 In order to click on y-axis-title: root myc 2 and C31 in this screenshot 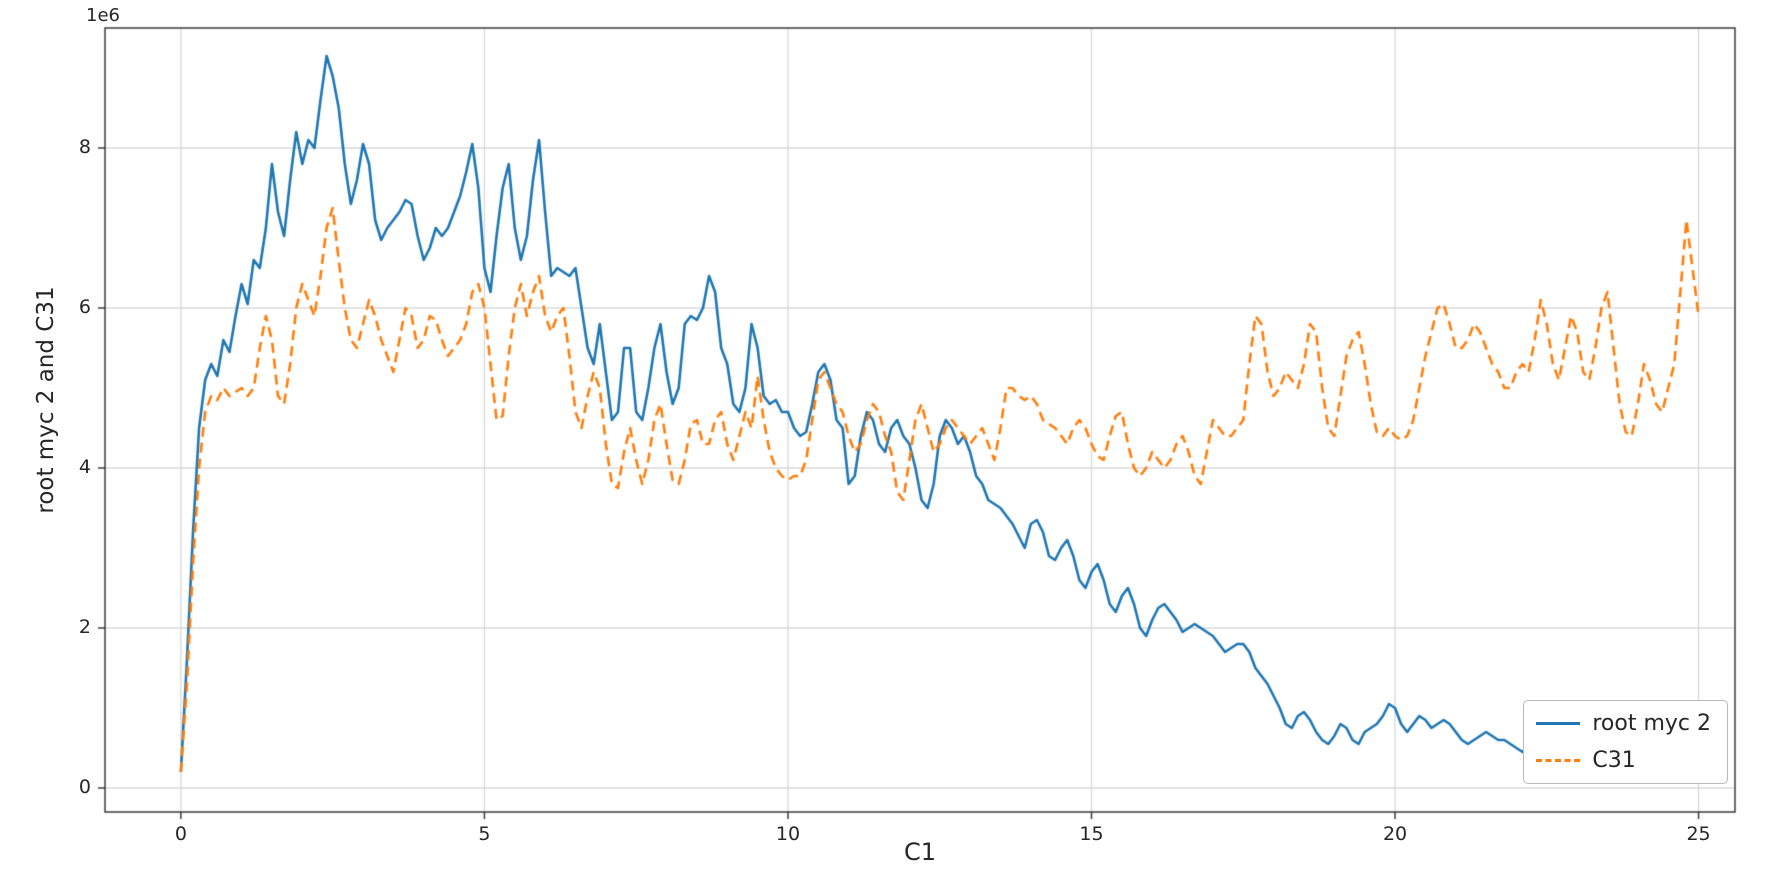, I will do `click(46, 400)`.